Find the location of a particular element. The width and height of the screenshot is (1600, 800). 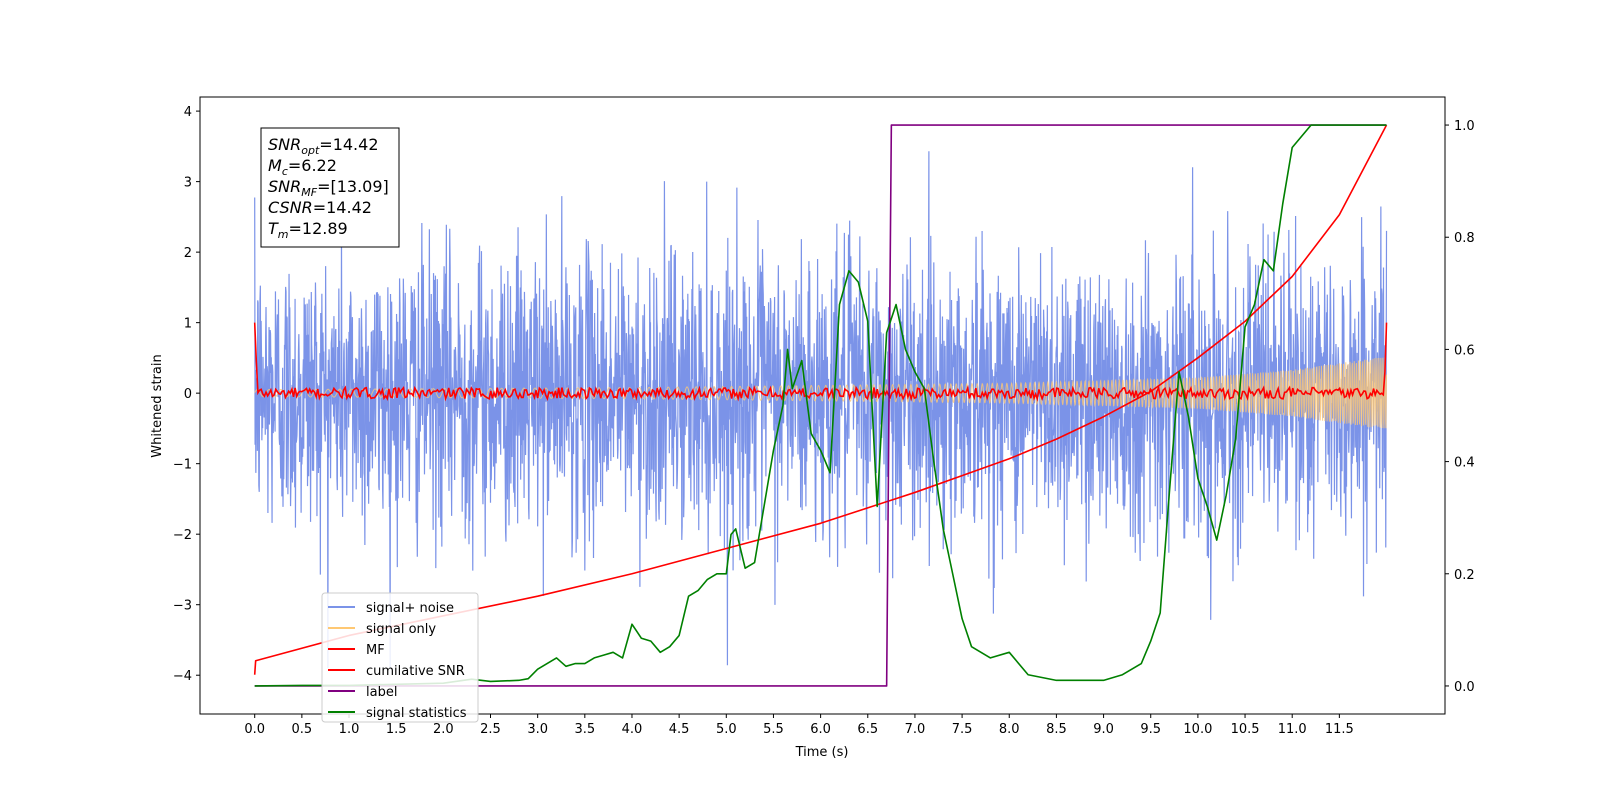

y-tick-label: −2 is located at coordinates (182, 535).